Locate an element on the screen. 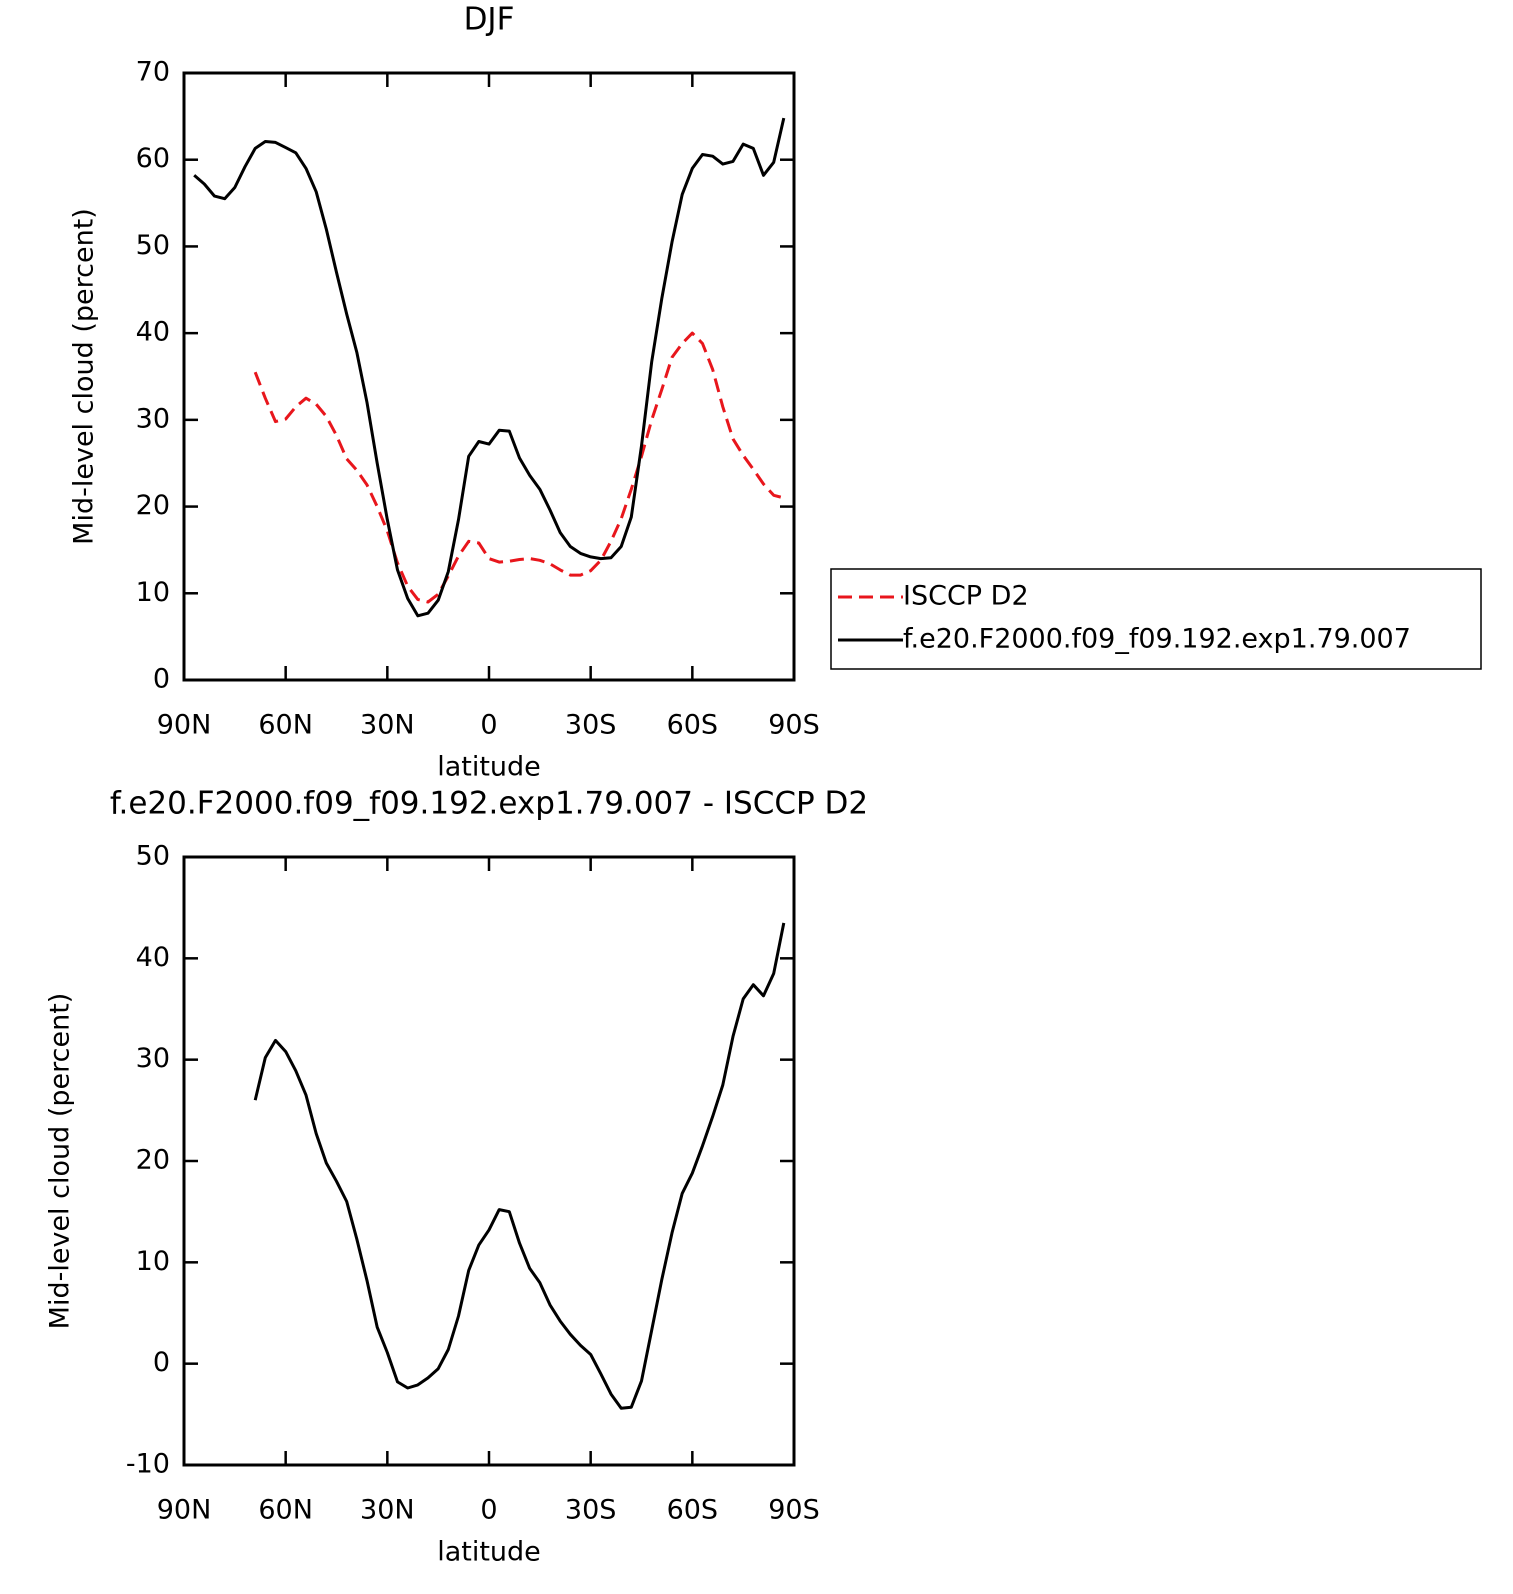 This screenshot has height=1594, width=1513. legend-label: f.e20.F2000.f09_f09.192.exp1.79.007 is located at coordinates (1157, 639).